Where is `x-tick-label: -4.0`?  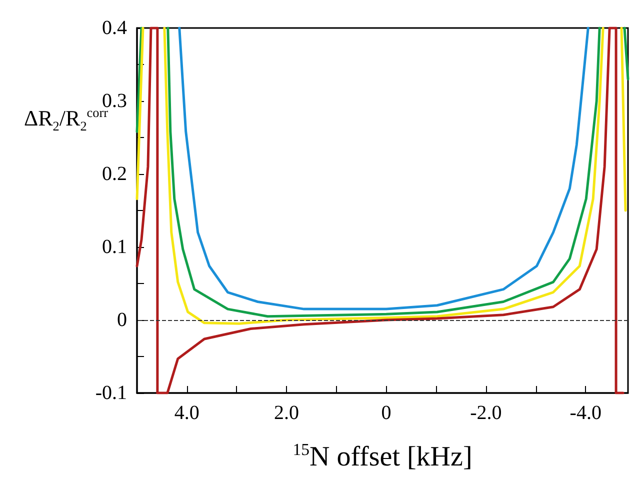 x-tick-label: -4.0 is located at coordinates (586, 413).